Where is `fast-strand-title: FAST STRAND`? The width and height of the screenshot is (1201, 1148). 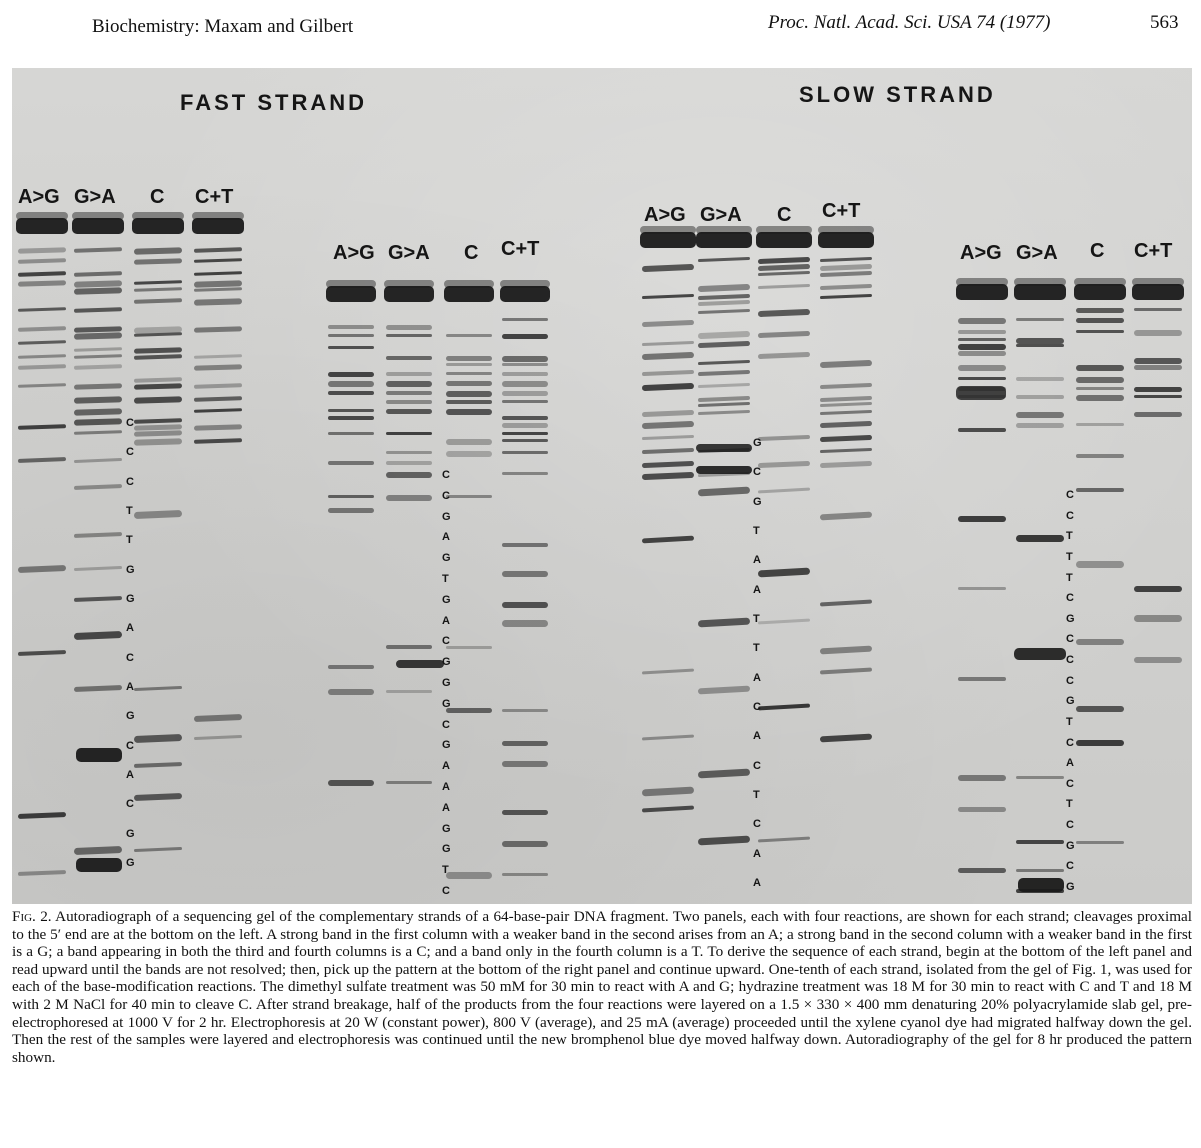 fast-strand-title: FAST STRAND is located at coordinates (273, 102).